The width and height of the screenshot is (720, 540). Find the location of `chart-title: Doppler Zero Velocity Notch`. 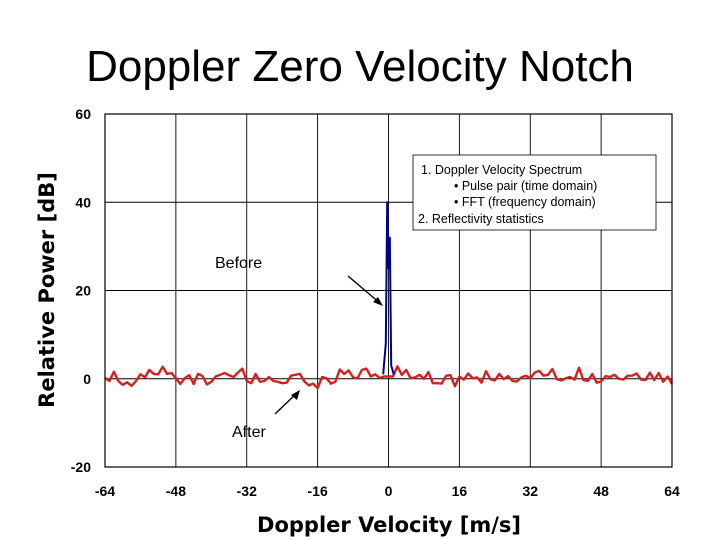

chart-title: Doppler Zero Velocity Notch is located at coordinates (360, 66).